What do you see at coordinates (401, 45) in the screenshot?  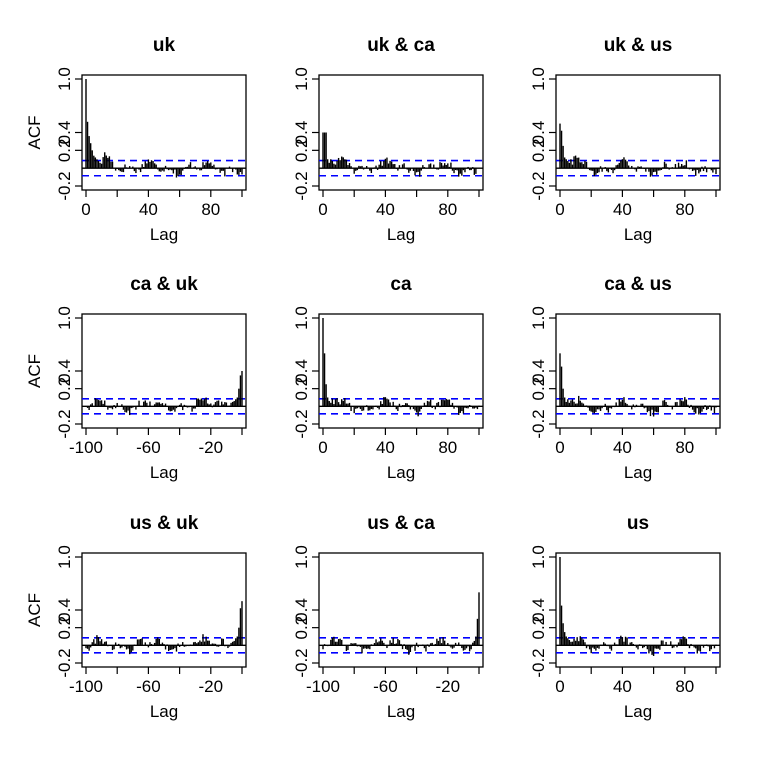 I see `panel-title: uk & ca` at bounding box center [401, 45].